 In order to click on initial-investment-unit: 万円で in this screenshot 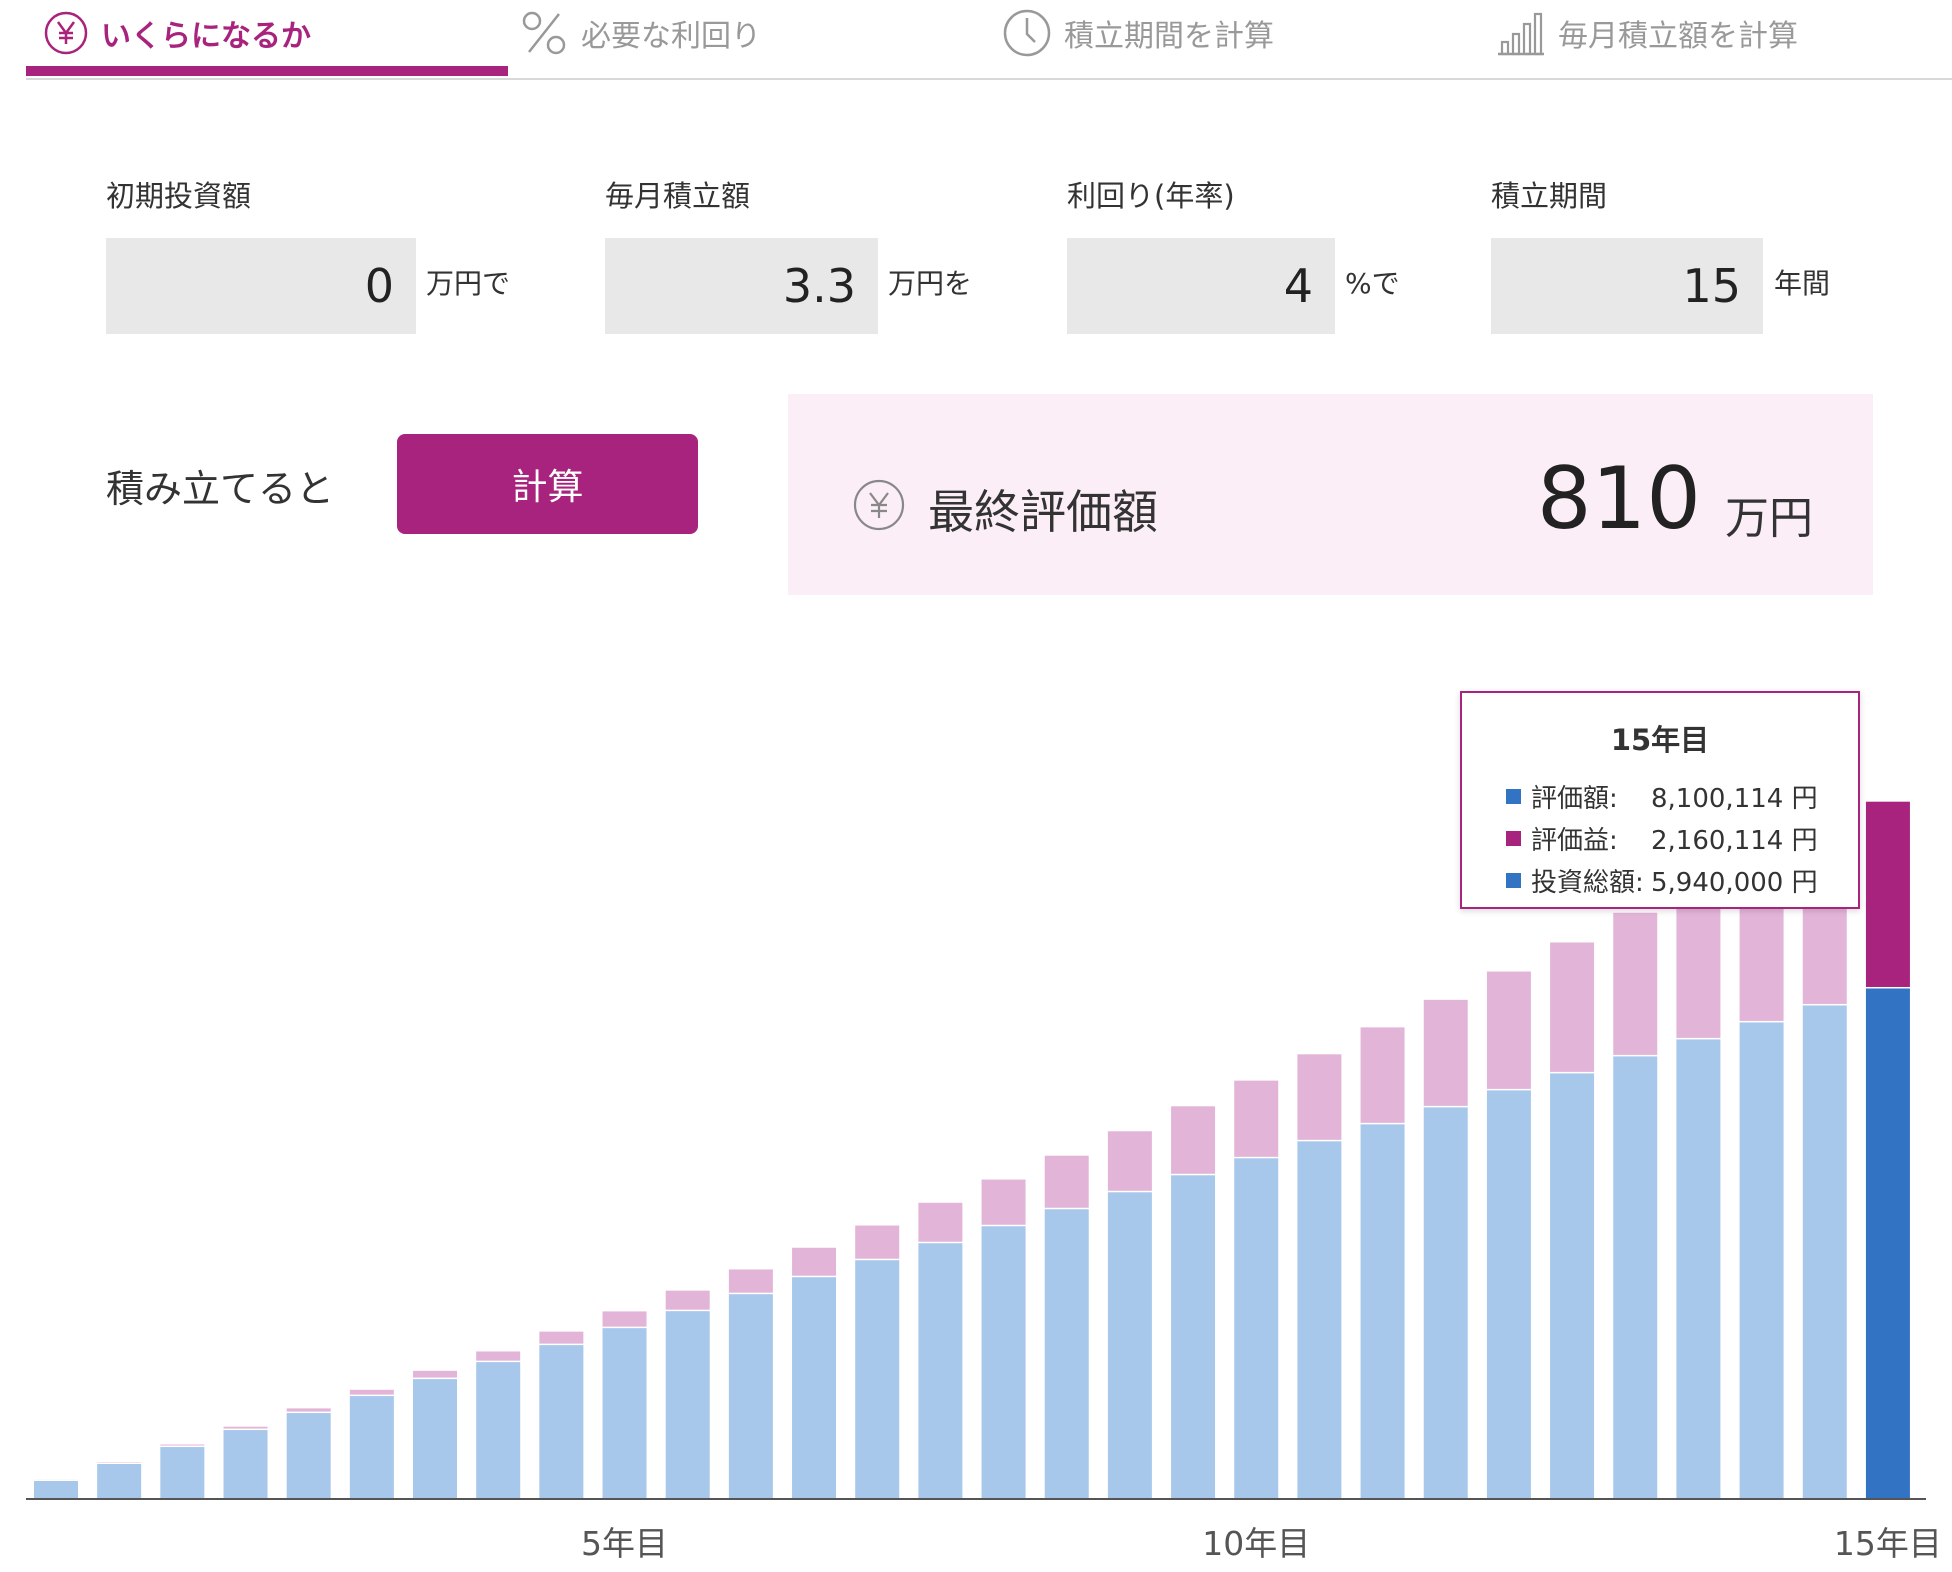, I will do `click(468, 283)`.